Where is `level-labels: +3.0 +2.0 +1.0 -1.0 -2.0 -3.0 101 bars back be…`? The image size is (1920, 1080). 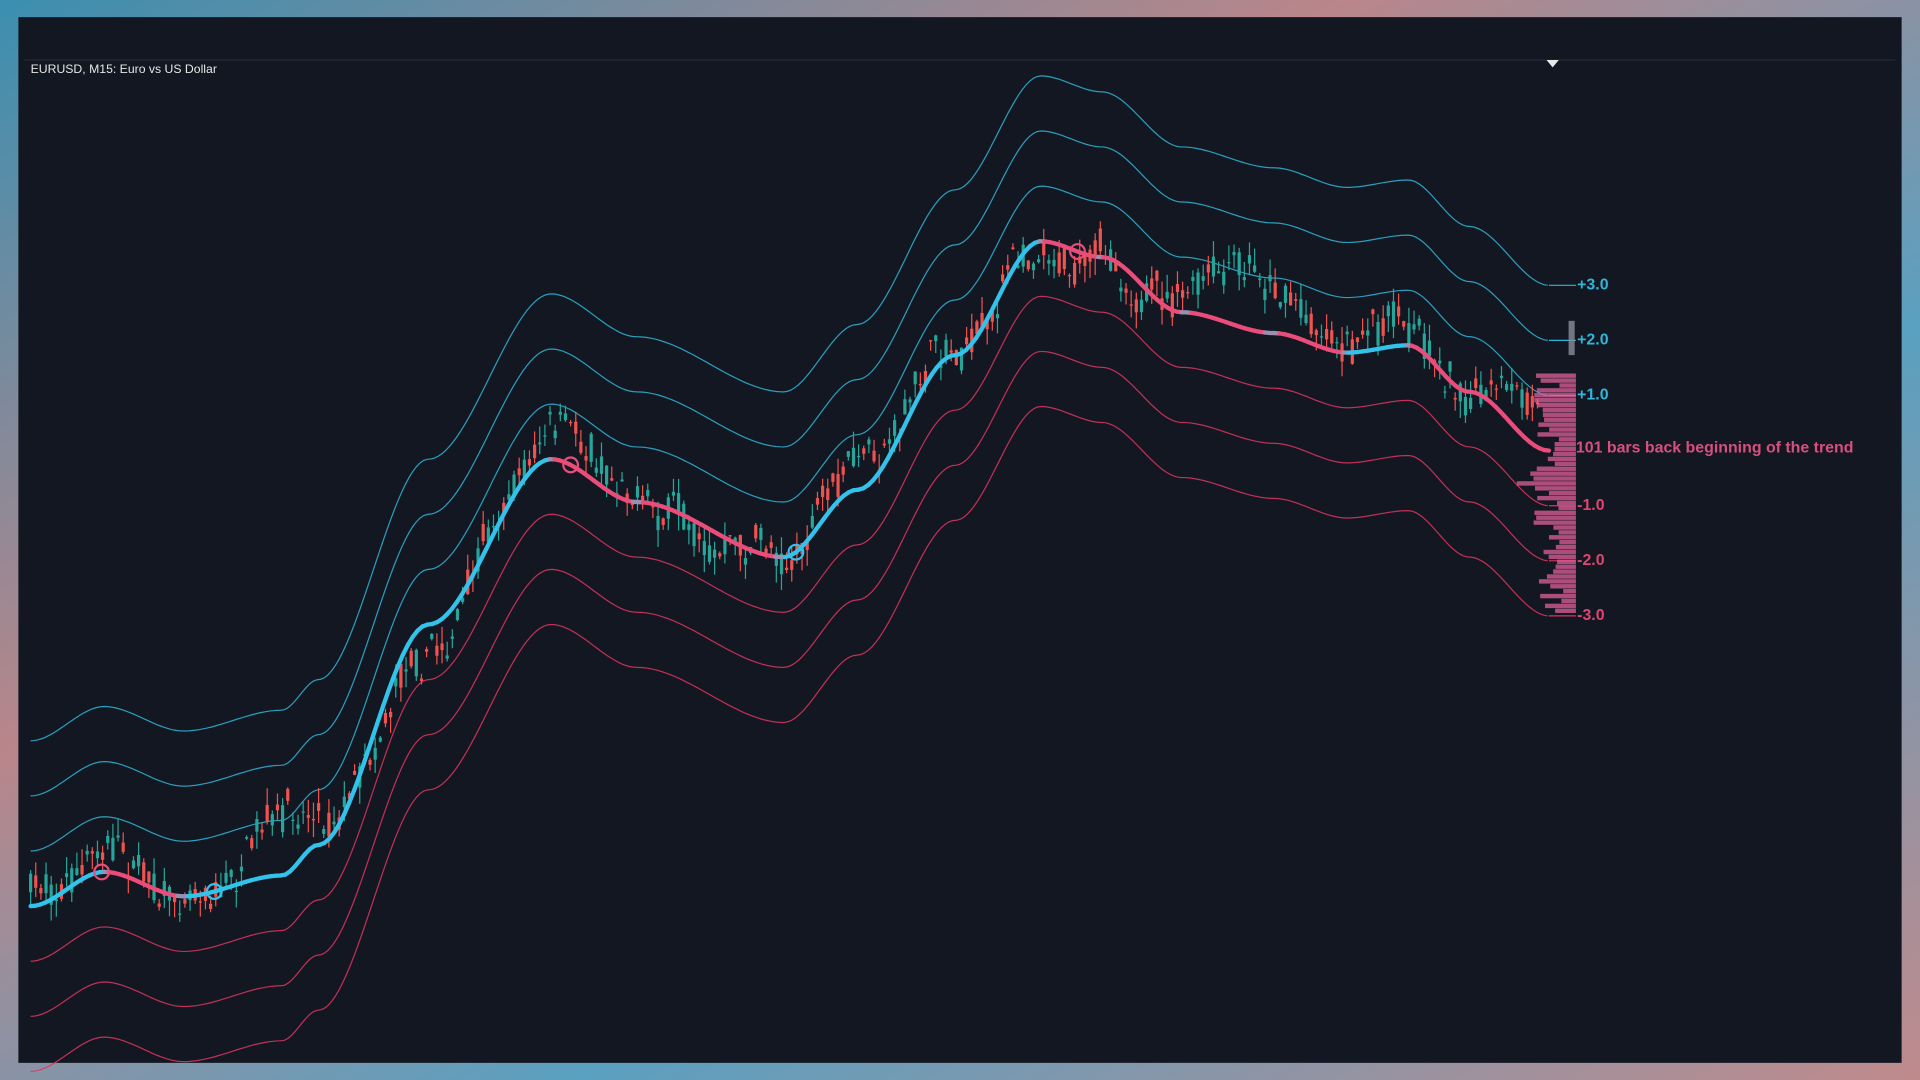
level-labels: +3.0 +2.0 +1.0 -1.0 -2.0 -3.0 101 bars back be… is located at coordinates (1715, 451).